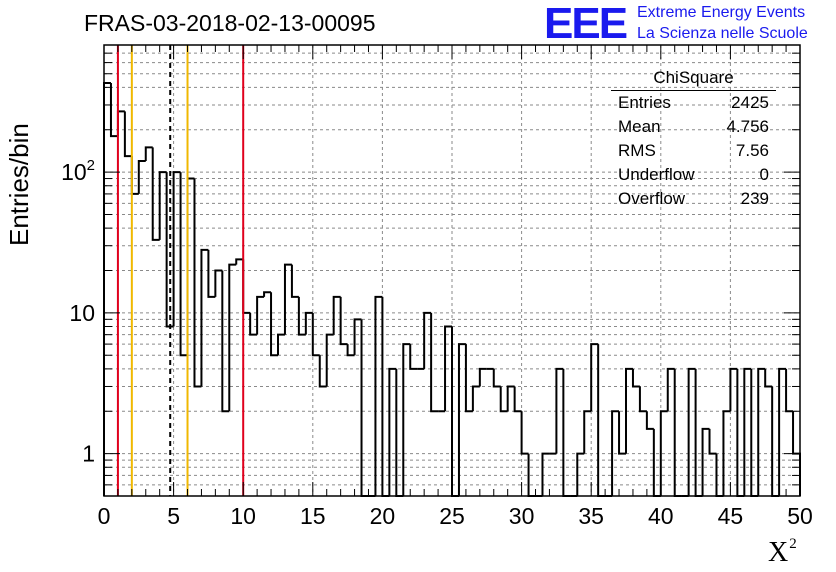 The width and height of the screenshot is (836, 572). Describe the element at coordinates (452, 516) in the screenshot. I see `x-tick-label: 25` at that location.